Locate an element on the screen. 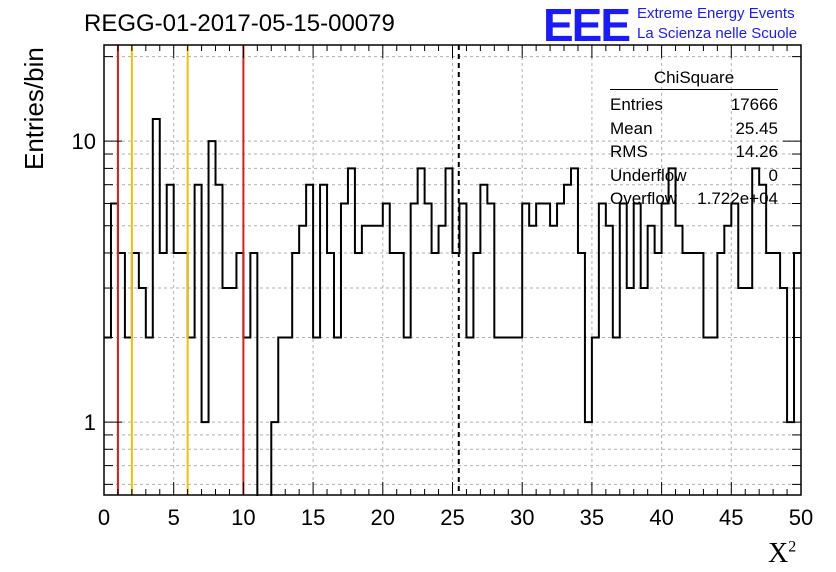 The image size is (836, 572). y-tick-label: 1 is located at coordinates (90, 422).